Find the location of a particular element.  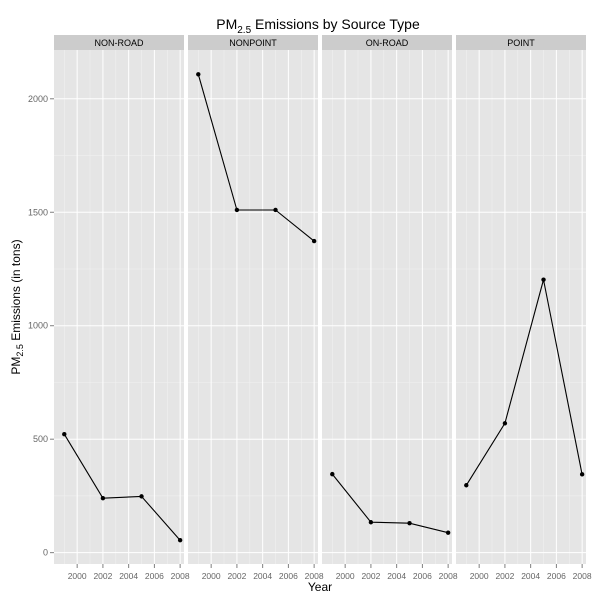

y-axis-label: PM2.5 Emissions (in tons) is located at coordinates (17, 306).